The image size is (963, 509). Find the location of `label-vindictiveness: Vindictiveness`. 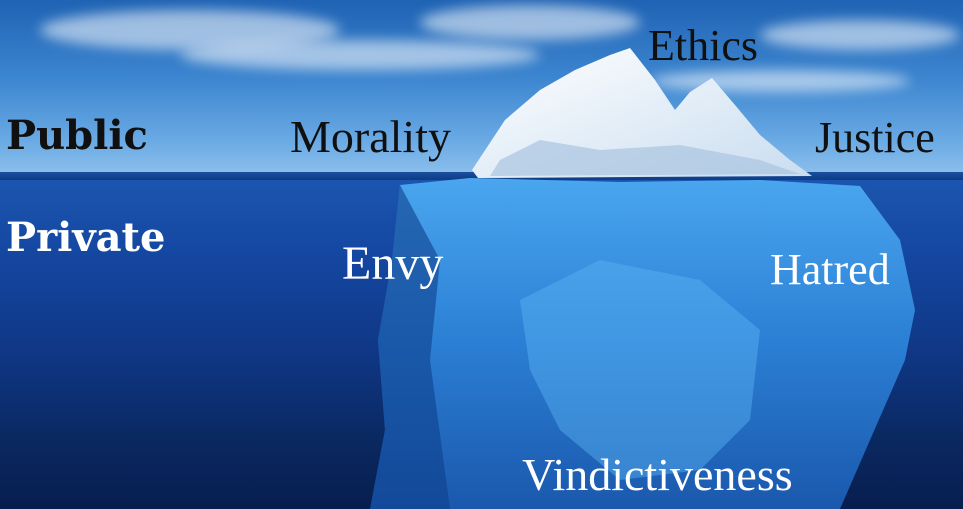

label-vindictiveness: Vindictiveness is located at coordinates (657, 474).